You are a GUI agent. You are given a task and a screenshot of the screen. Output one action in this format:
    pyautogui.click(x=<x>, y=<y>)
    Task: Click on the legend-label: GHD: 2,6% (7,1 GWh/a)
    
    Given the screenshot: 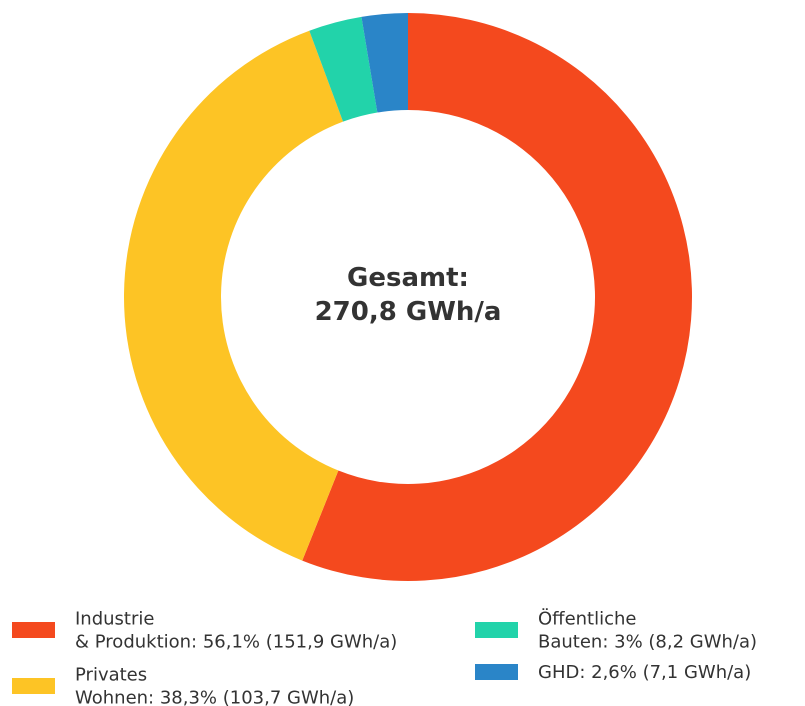 What is the action you would take?
    pyautogui.click(x=644, y=672)
    